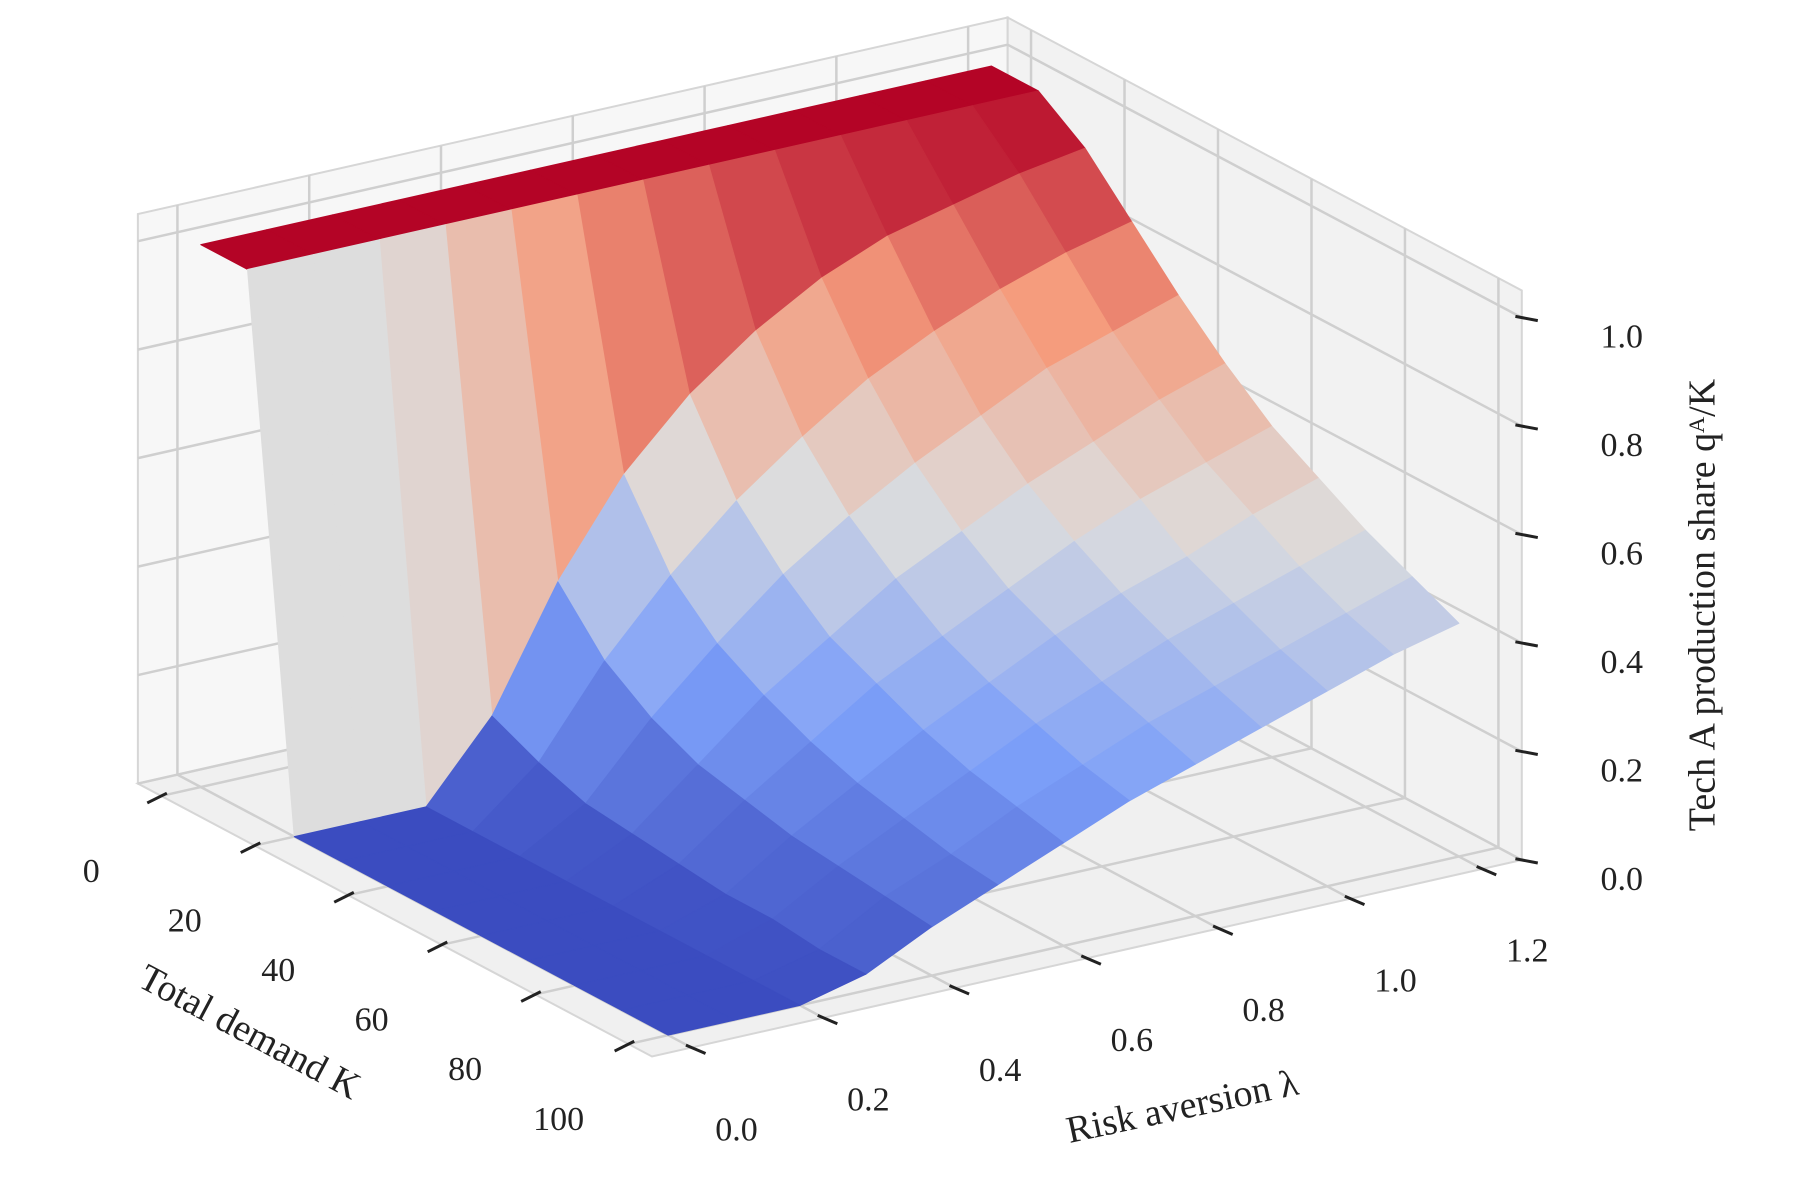 The height and width of the screenshot is (1200, 1800). Describe the element at coordinates (558, 1119) in the screenshot. I see `x-tick-label: 100` at that location.